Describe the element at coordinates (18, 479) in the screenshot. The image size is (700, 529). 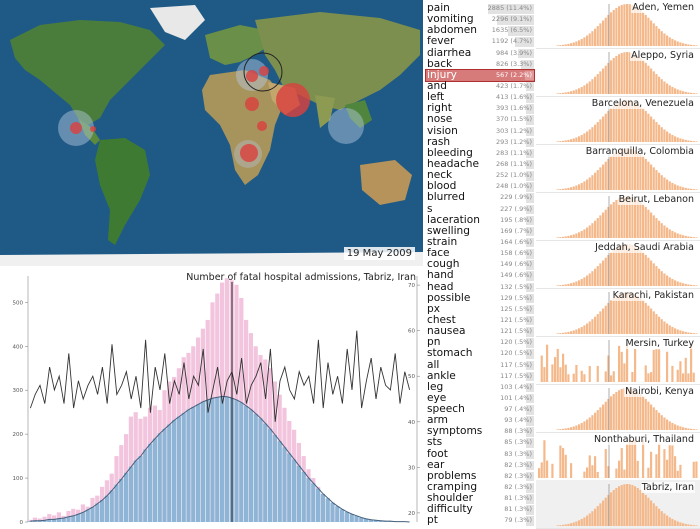
I see `left-tick-label: 100` at that location.